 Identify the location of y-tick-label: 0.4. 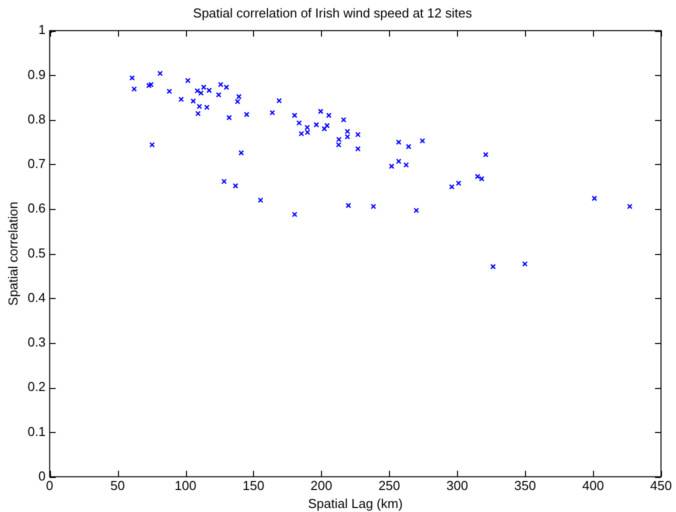
(37, 297).